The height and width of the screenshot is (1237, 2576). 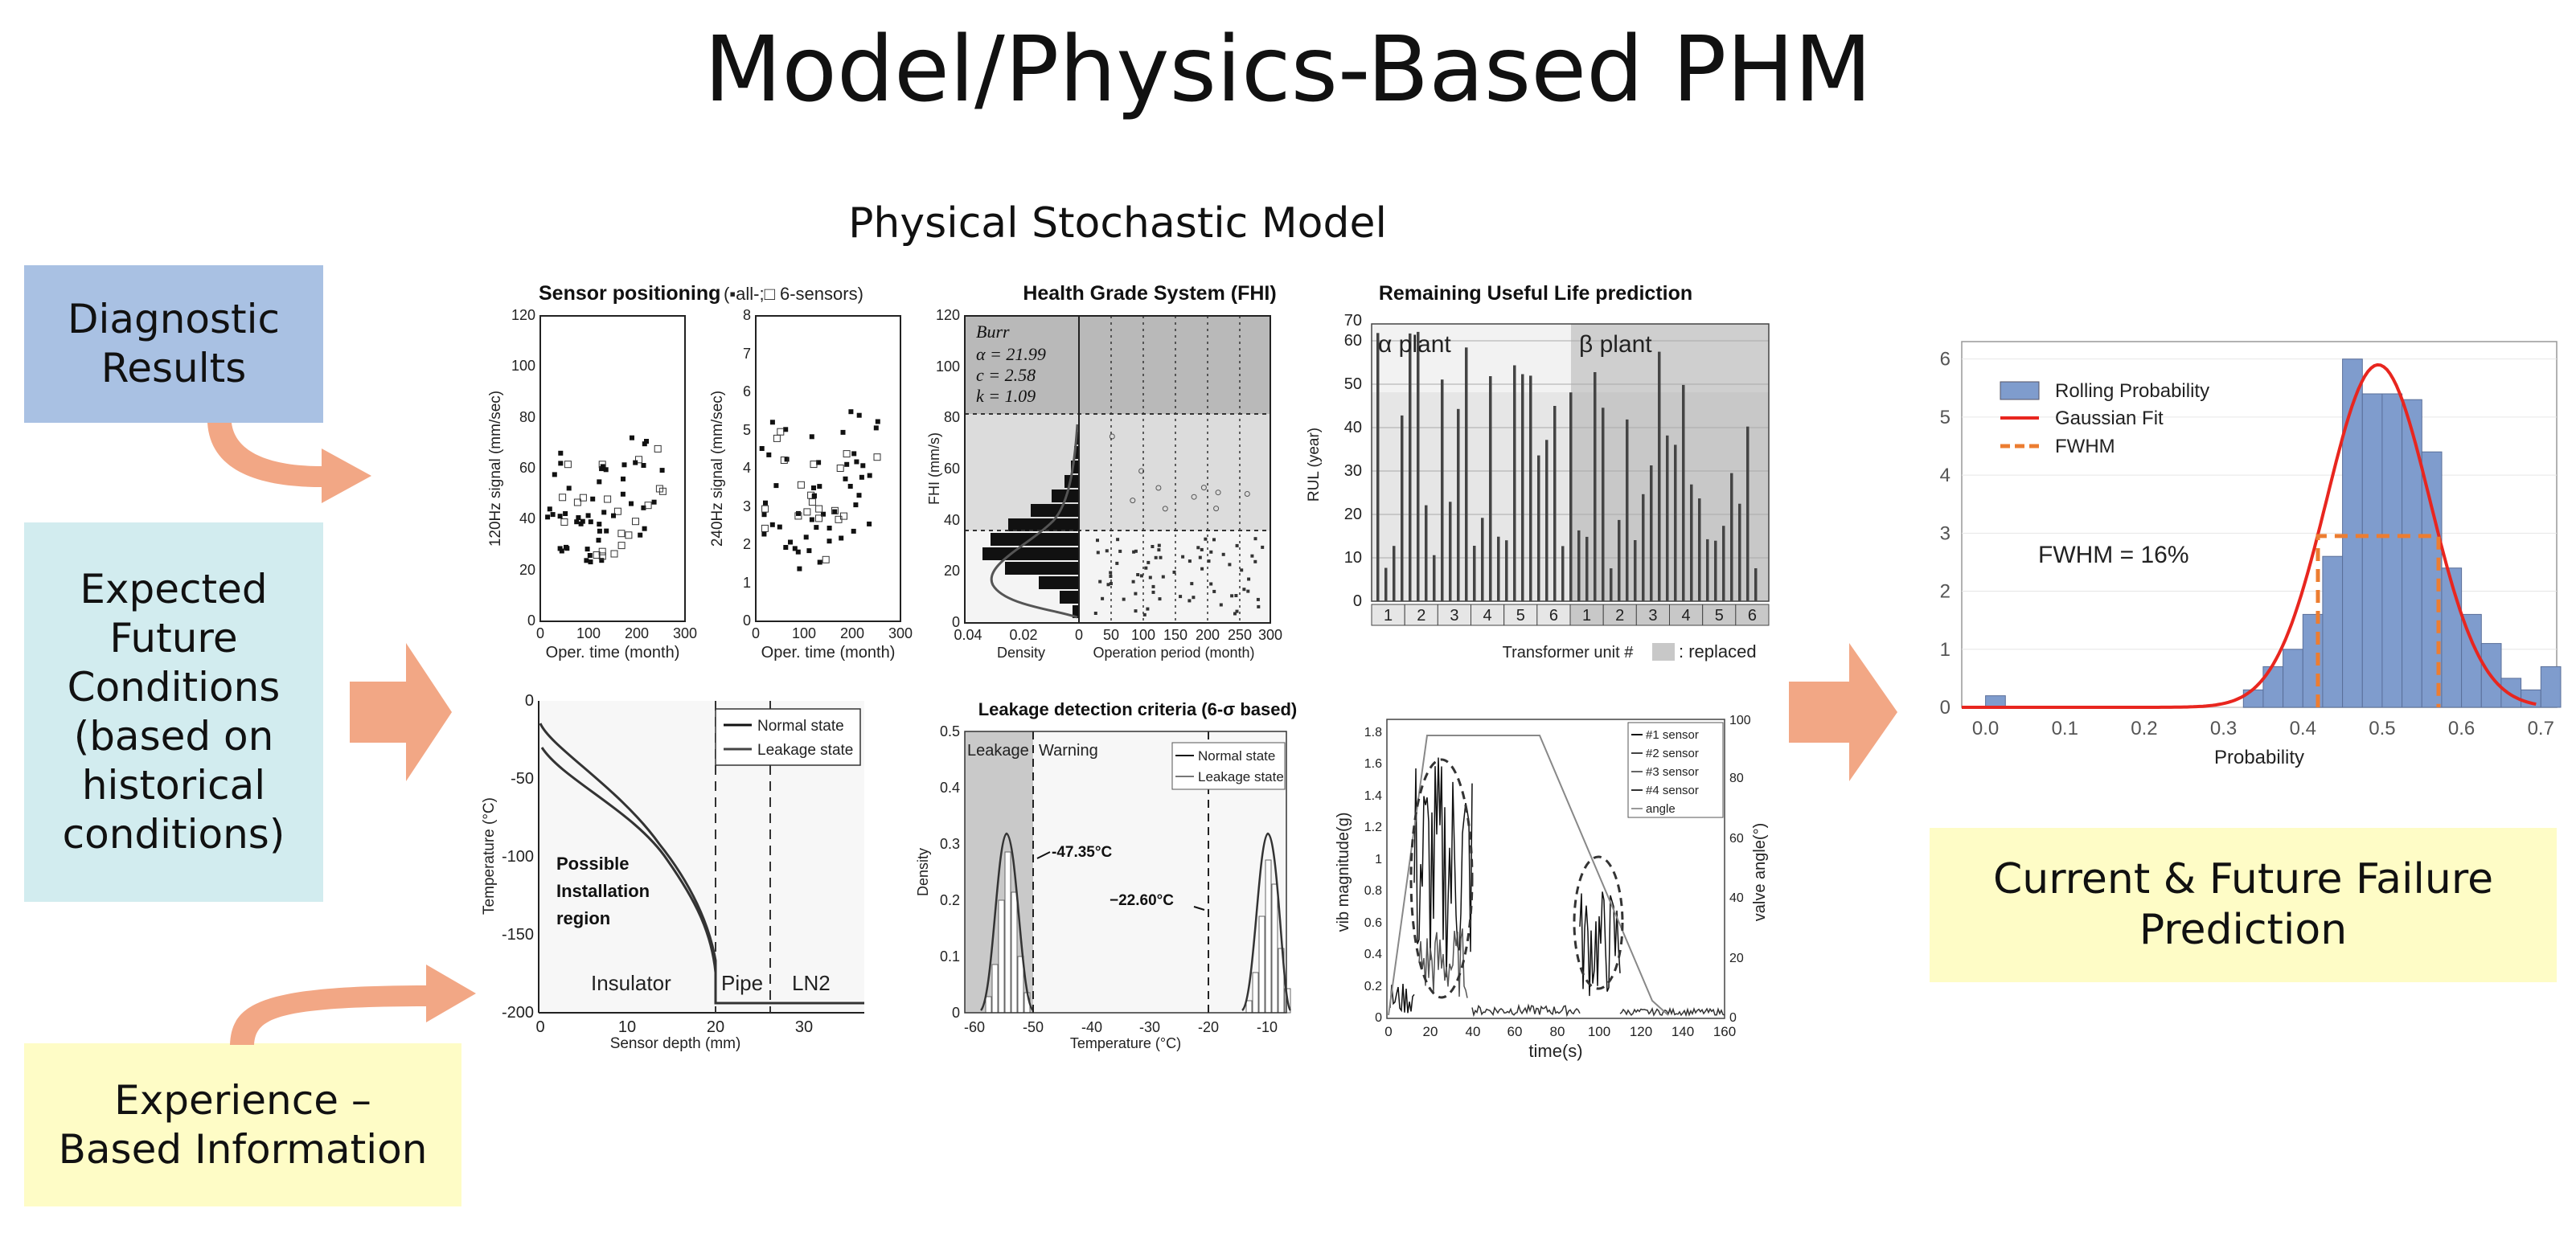 What do you see at coordinates (631, 983) in the screenshot?
I see `svg-text: Insulator` at bounding box center [631, 983].